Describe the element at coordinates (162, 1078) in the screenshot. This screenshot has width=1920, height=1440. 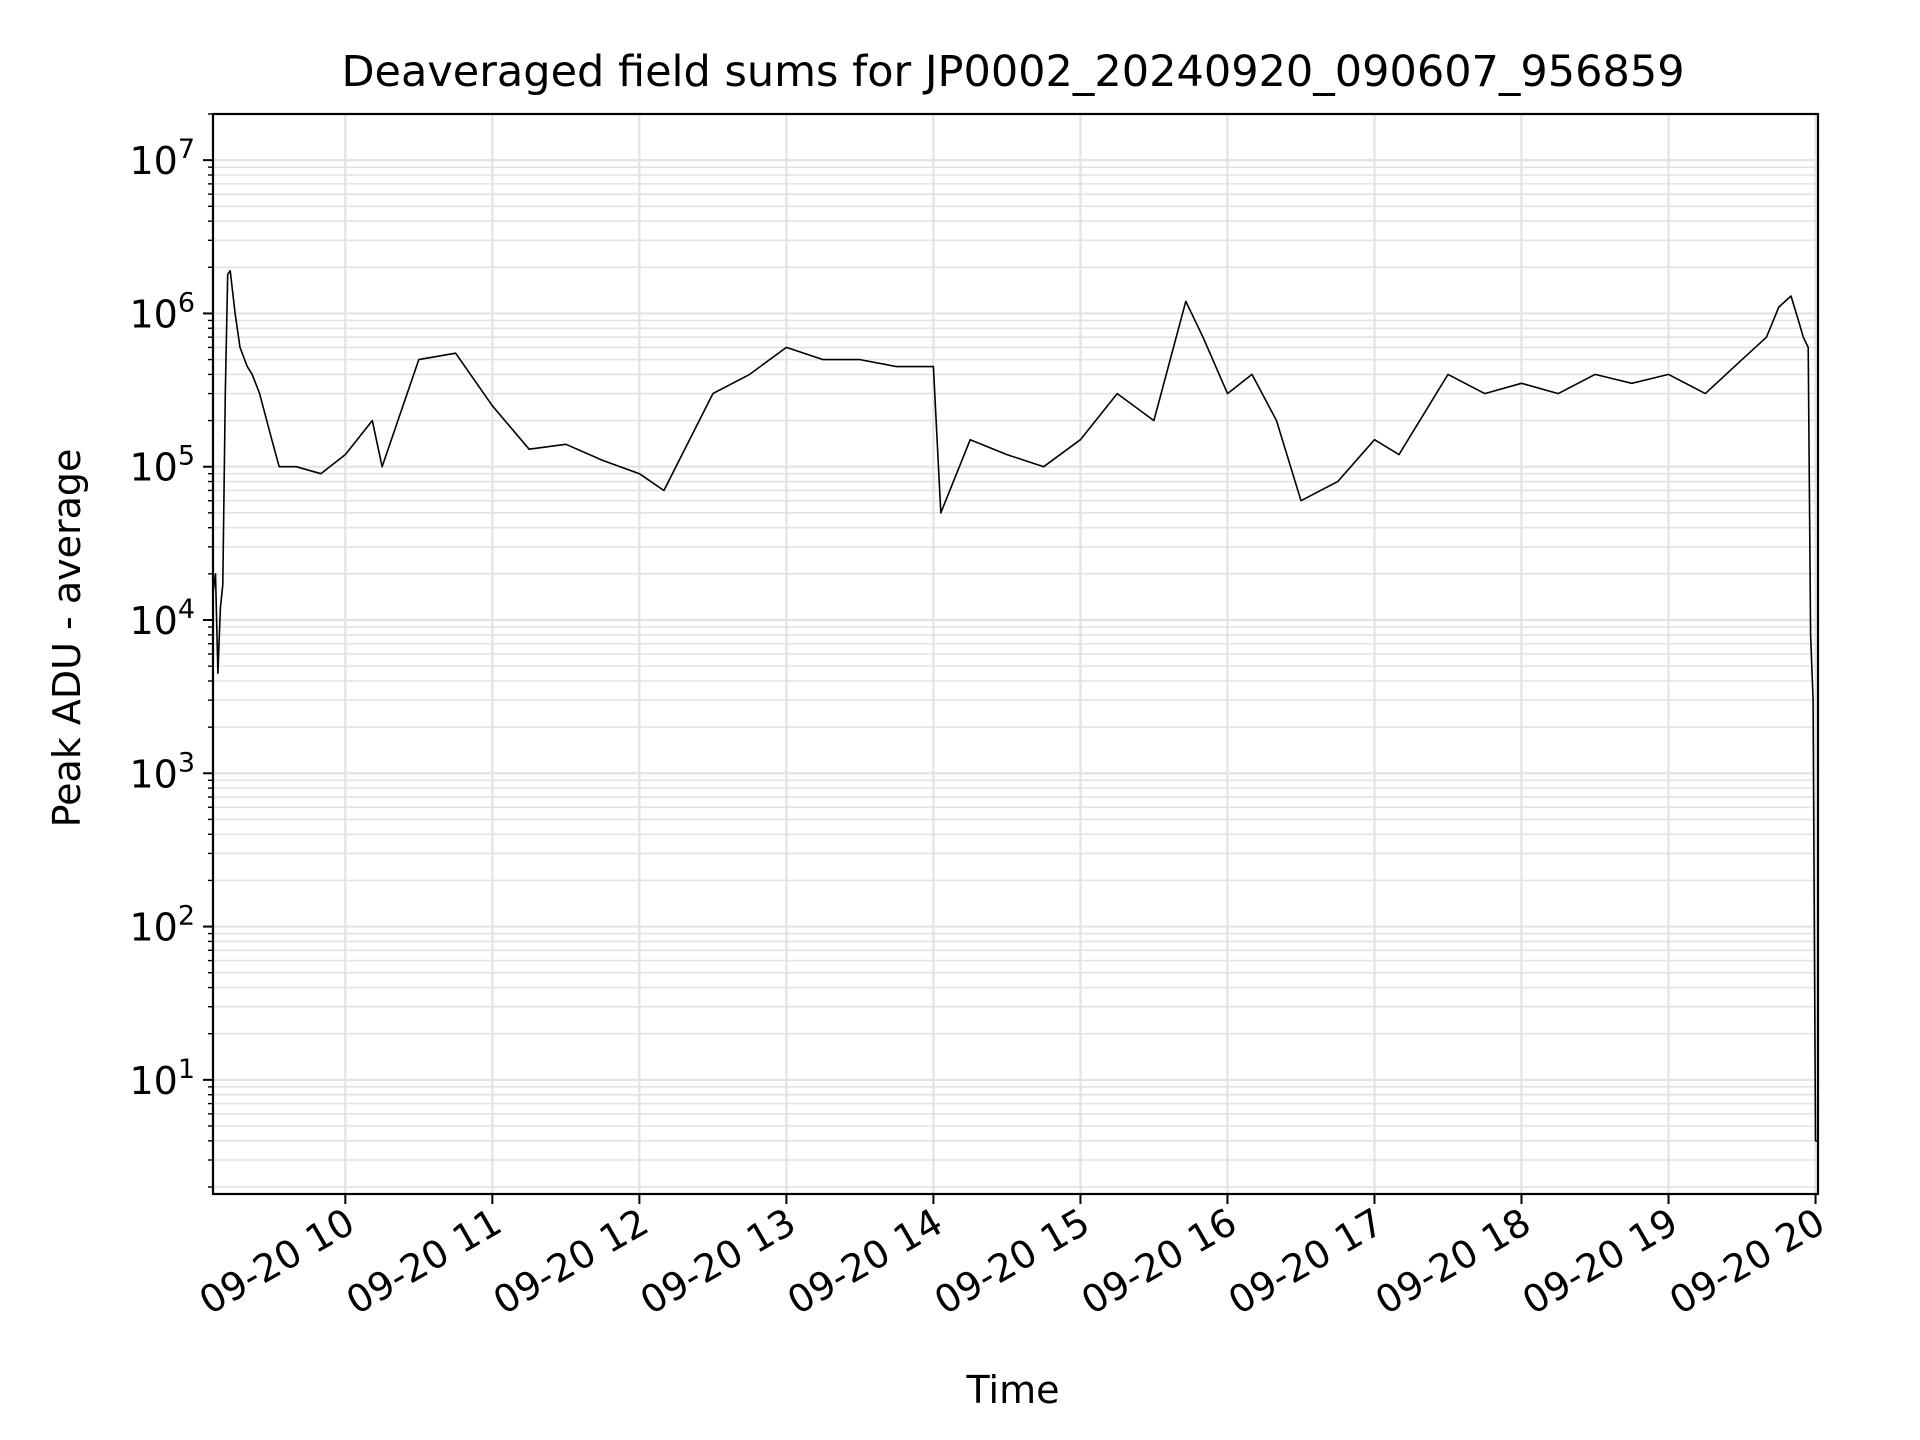
I see `y-tick-label: 101` at that location.